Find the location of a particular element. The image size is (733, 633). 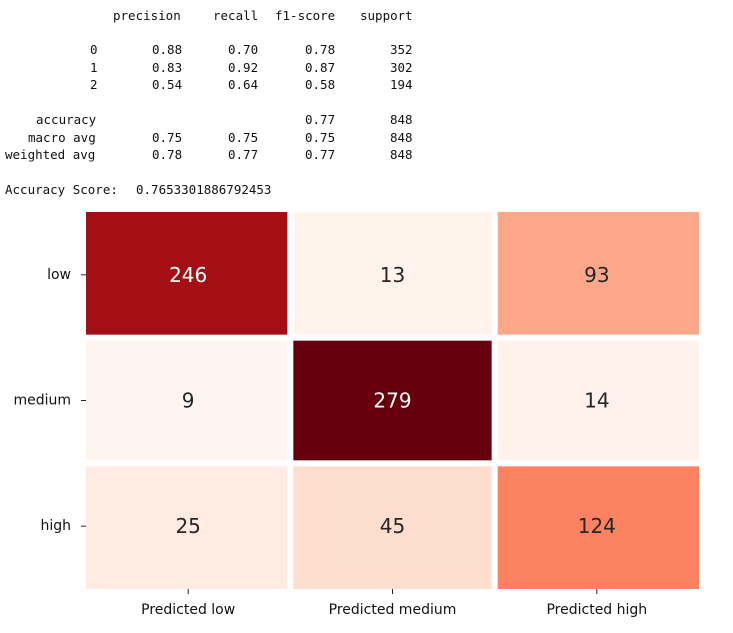

y-tick-label-high: high is located at coordinates (55, 526).